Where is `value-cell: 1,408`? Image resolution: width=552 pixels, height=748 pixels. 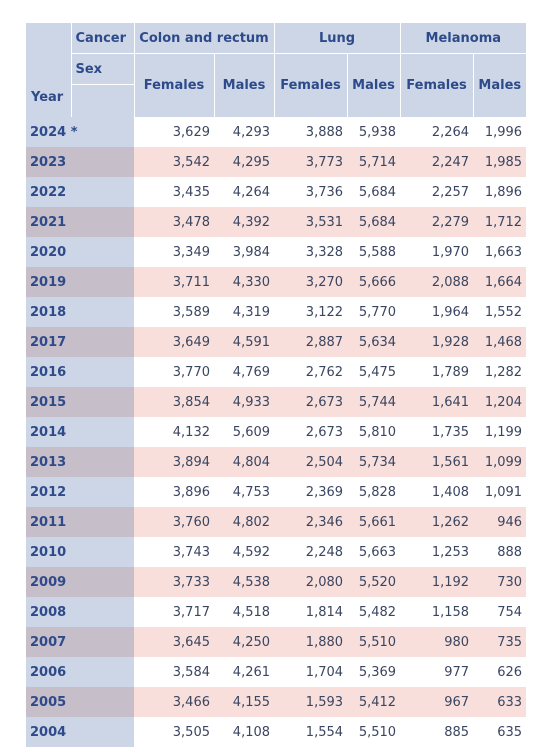 value-cell: 1,408 is located at coordinates (450, 492).